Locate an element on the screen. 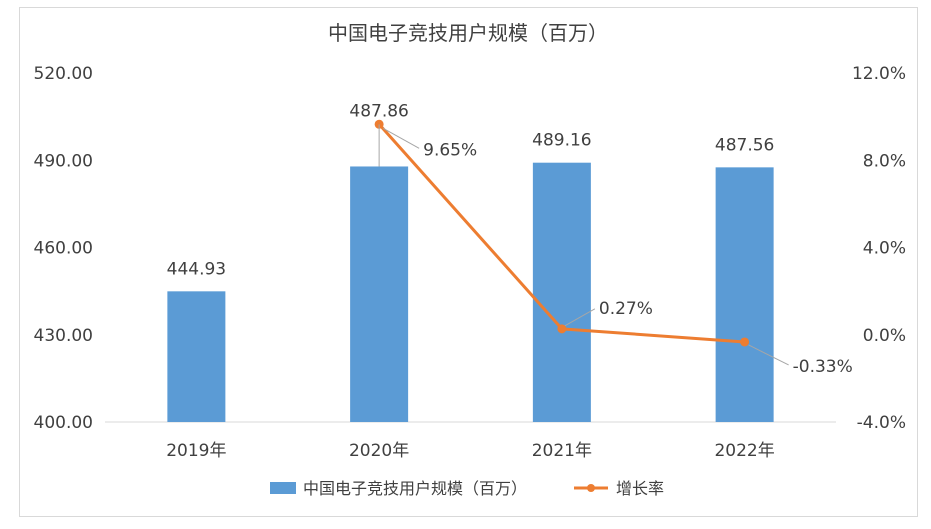 The width and height of the screenshot is (931, 529). x-tick-label: 2019年 is located at coordinates (196, 451).